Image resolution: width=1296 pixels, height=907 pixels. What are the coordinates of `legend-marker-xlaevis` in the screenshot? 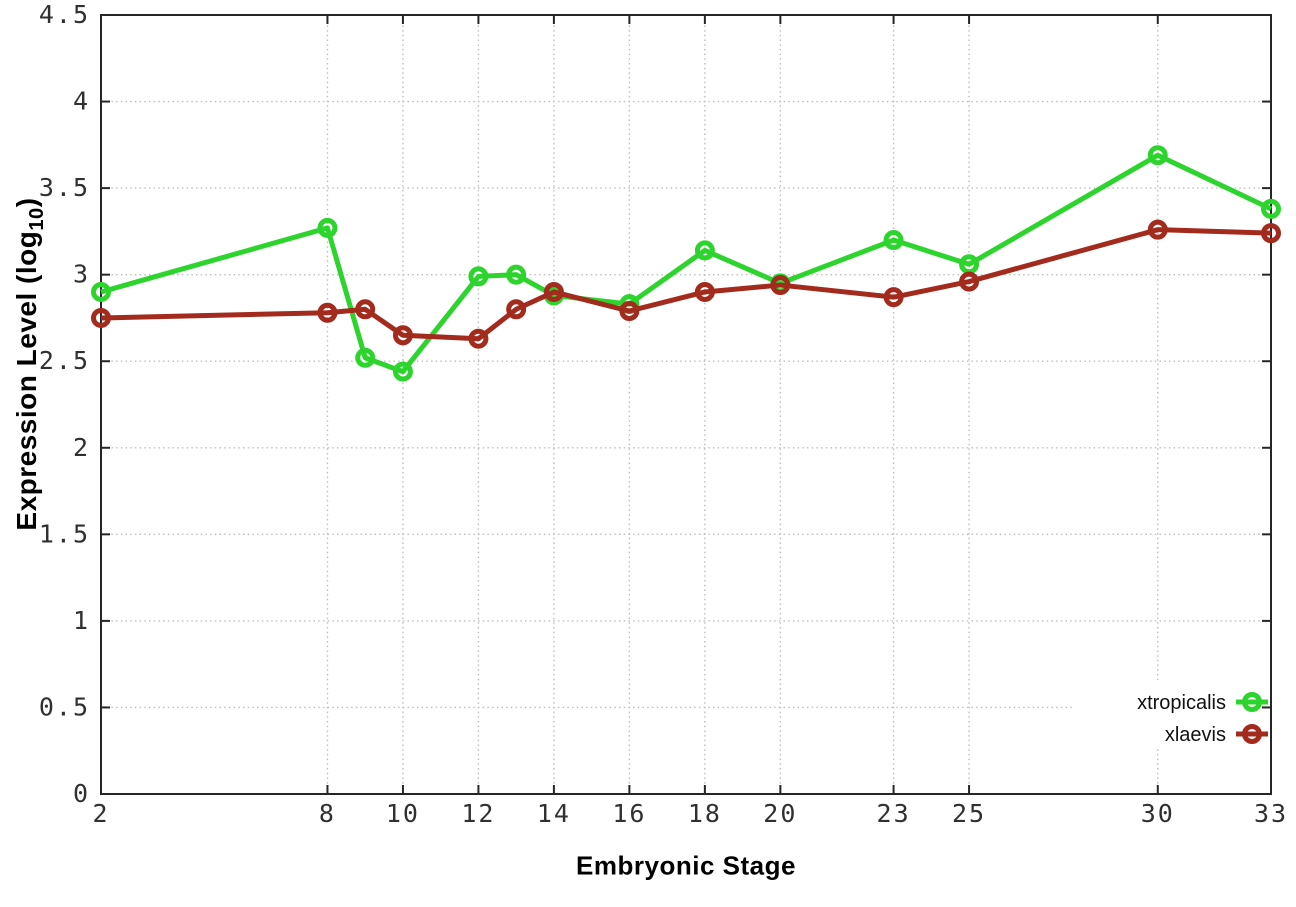 It's located at (1252, 734).